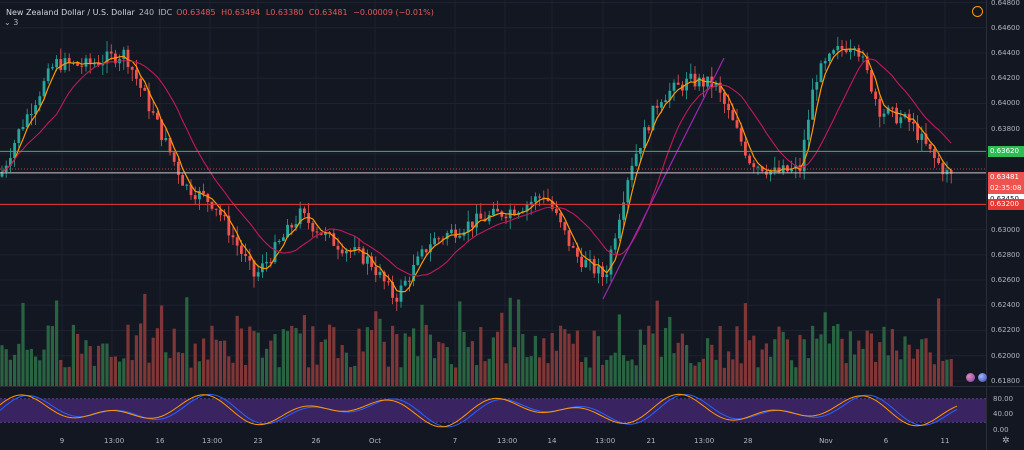  What do you see at coordinates (1005, 52) in the screenshot?
I see `price-tick-label: 0.64400` at bounding box center [1005, 52].